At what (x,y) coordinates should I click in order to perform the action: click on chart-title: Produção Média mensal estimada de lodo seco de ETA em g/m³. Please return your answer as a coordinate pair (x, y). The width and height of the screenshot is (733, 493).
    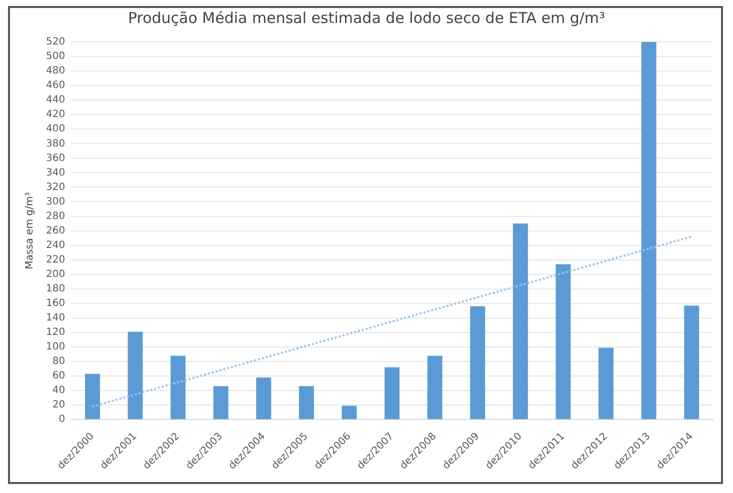
    Looking at the image, I should click on (367, 17).